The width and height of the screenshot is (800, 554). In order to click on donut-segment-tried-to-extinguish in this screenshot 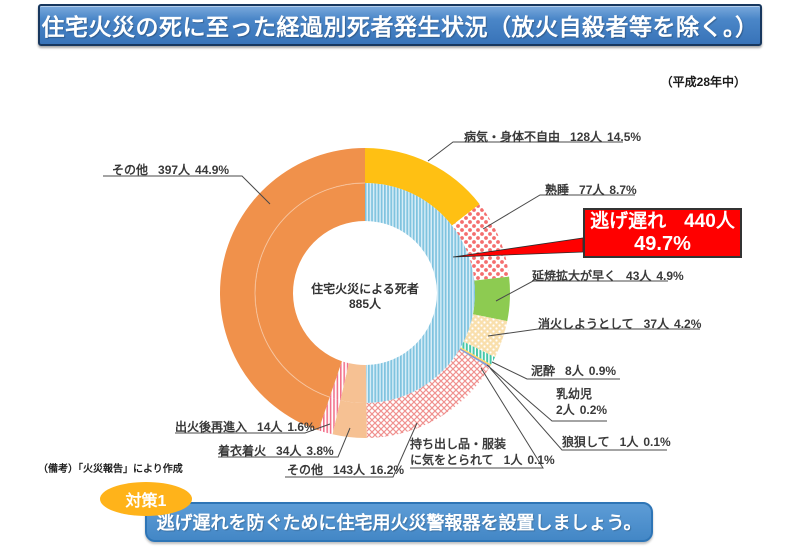, I will do `click(485, 336)`.